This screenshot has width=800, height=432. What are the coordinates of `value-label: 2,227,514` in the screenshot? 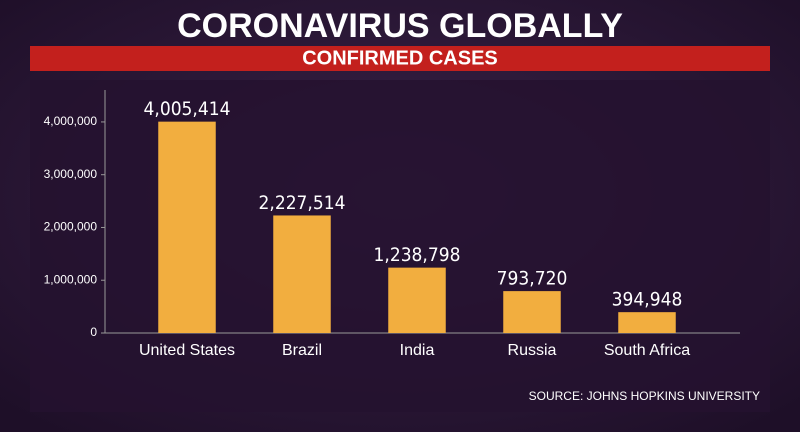 It's located at (302, 203).